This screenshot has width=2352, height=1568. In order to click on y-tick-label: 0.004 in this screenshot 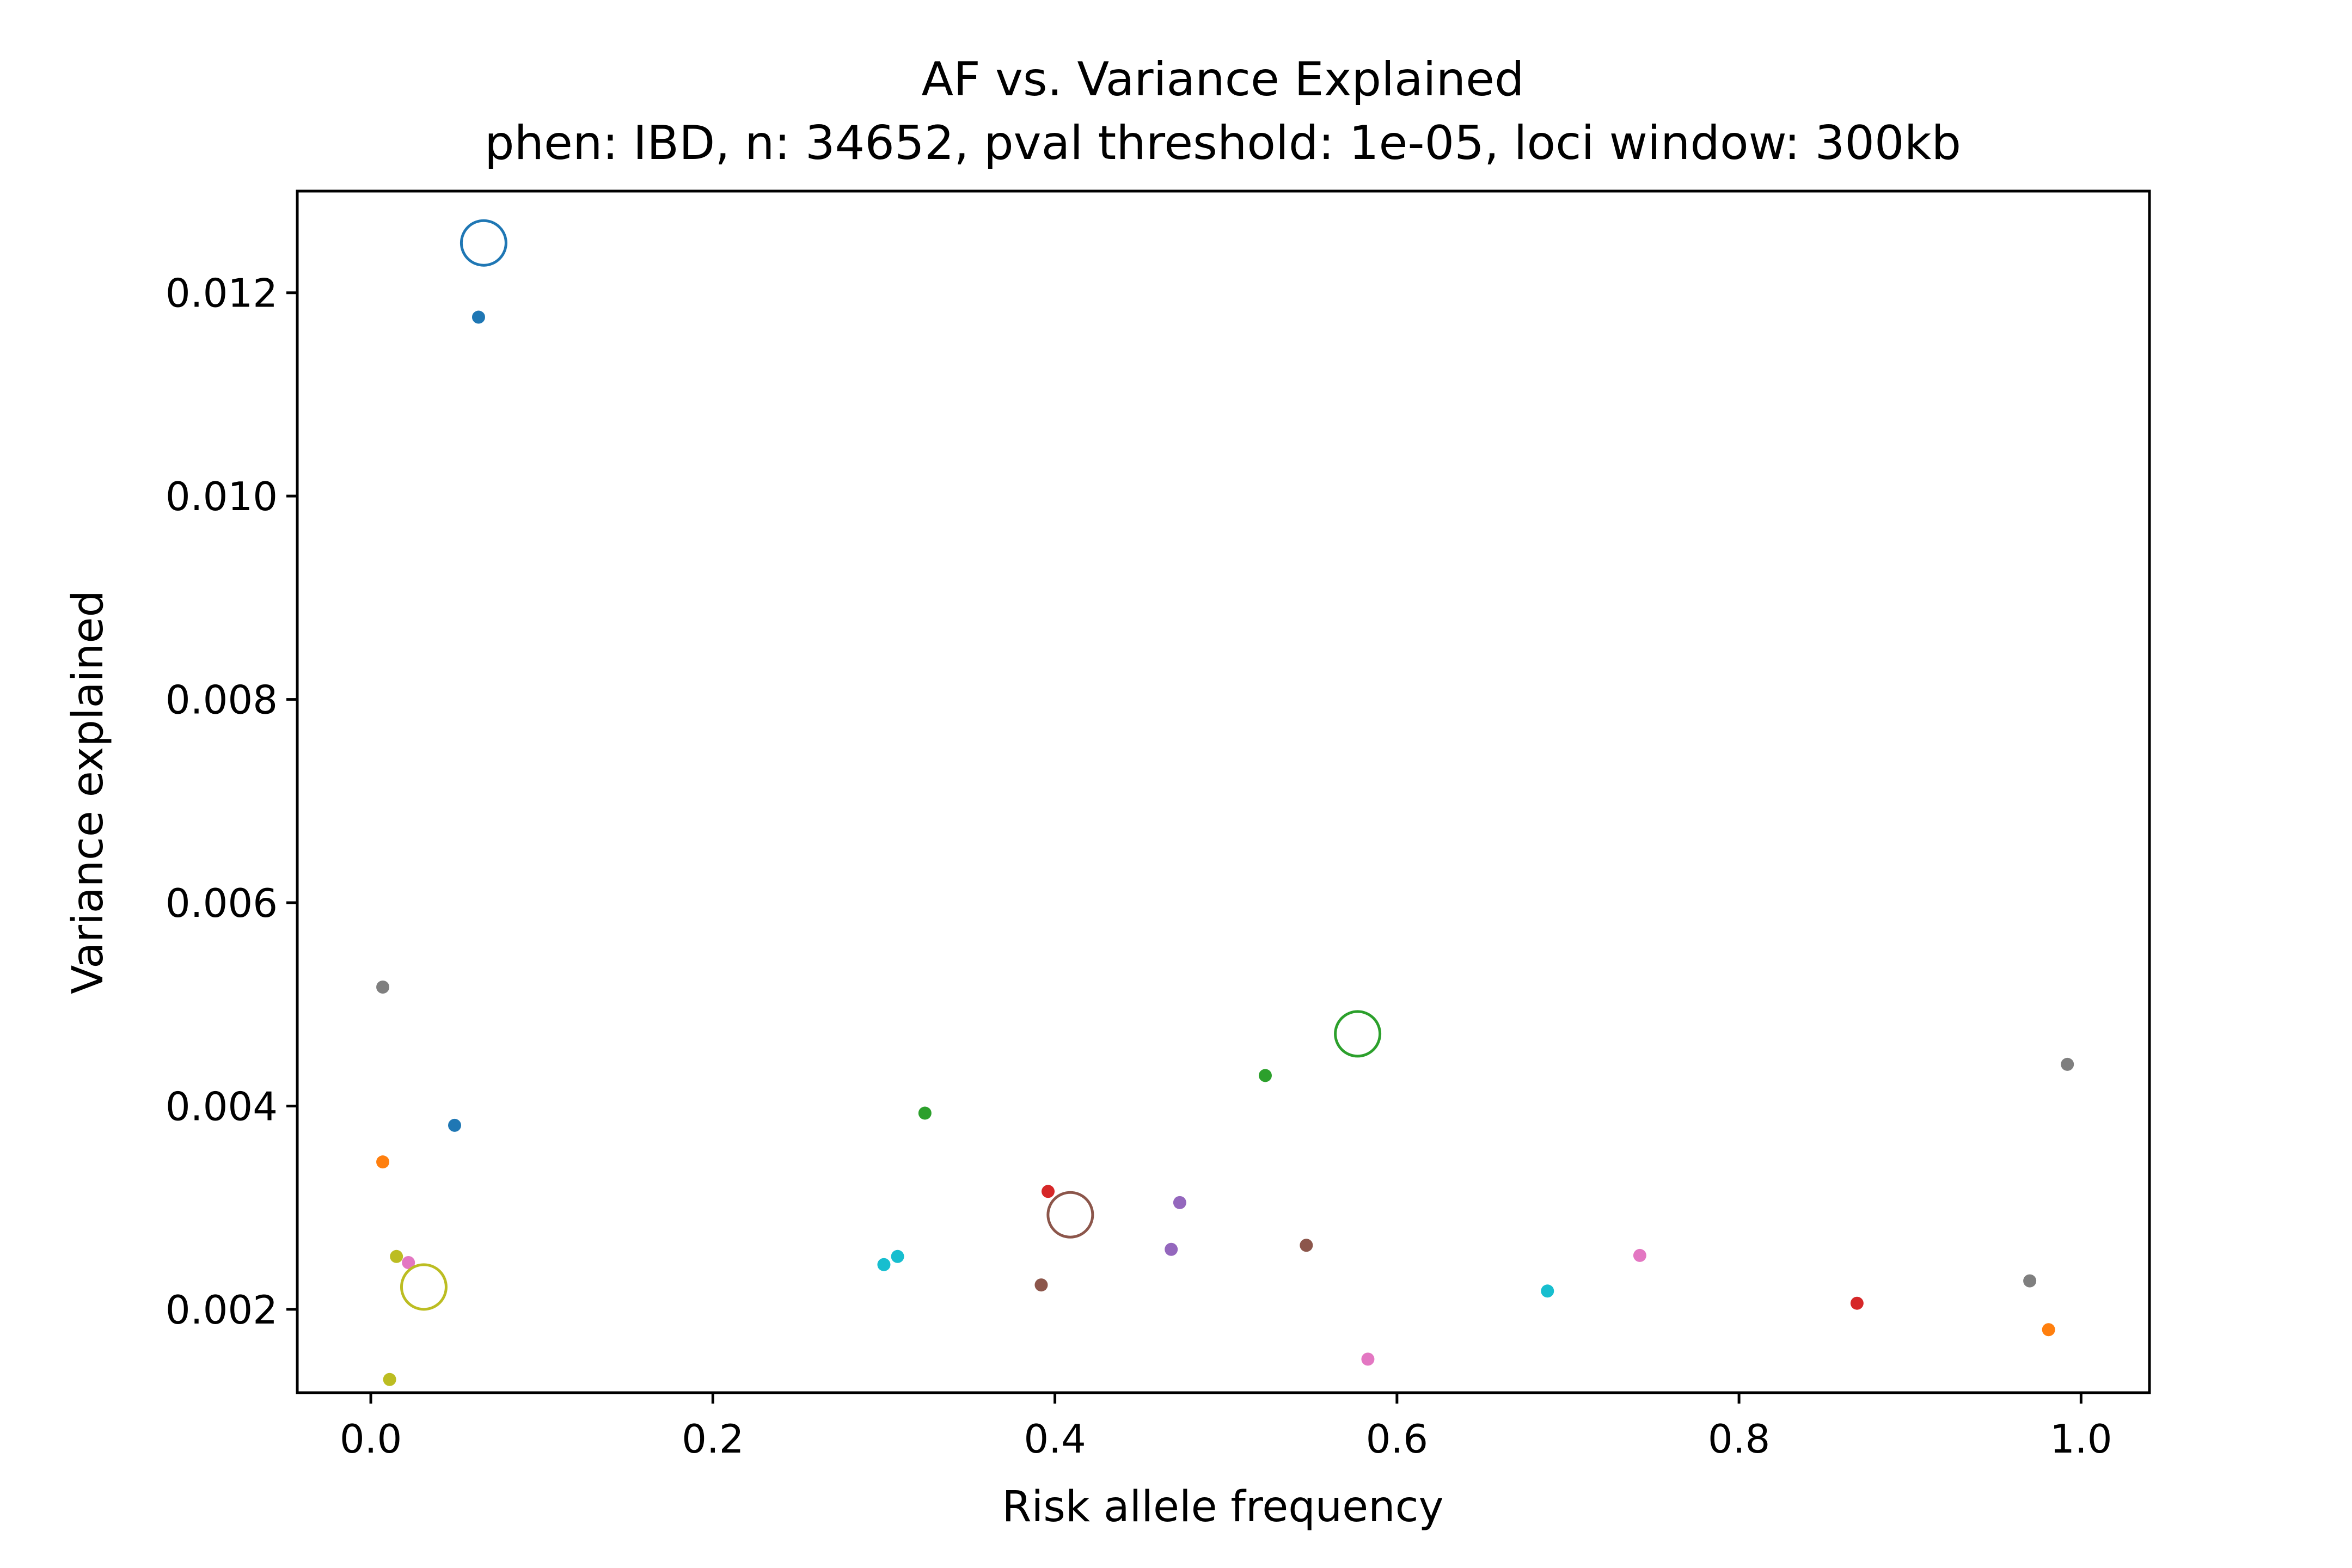, I will do `click(222, 1106)`.